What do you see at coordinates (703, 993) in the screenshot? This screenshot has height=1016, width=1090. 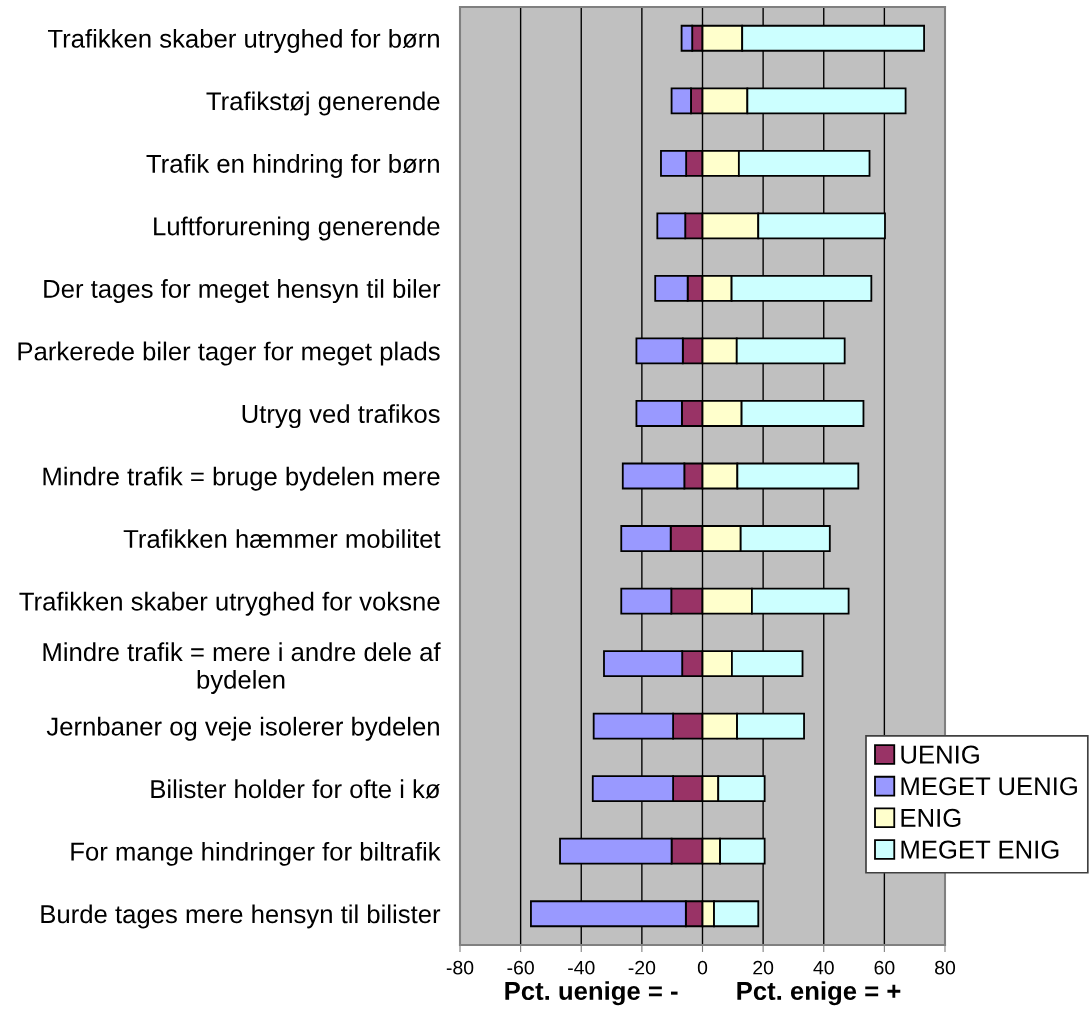 I see `x-axis-title: Pct. uenige = - Pct. enige = +` at bounding box center [703, 993].